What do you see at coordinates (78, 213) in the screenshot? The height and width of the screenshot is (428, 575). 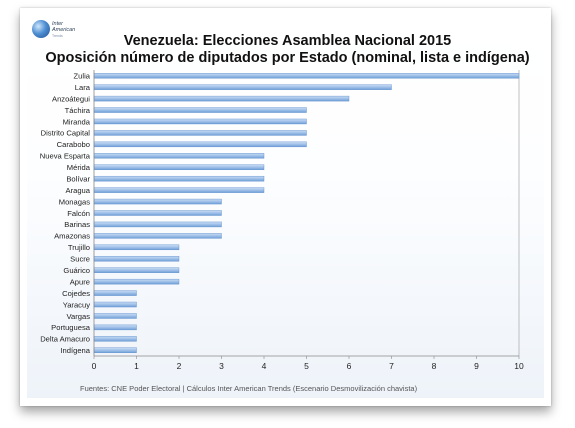 I see `category-label: Falcón` at bounding box center [78, 213].